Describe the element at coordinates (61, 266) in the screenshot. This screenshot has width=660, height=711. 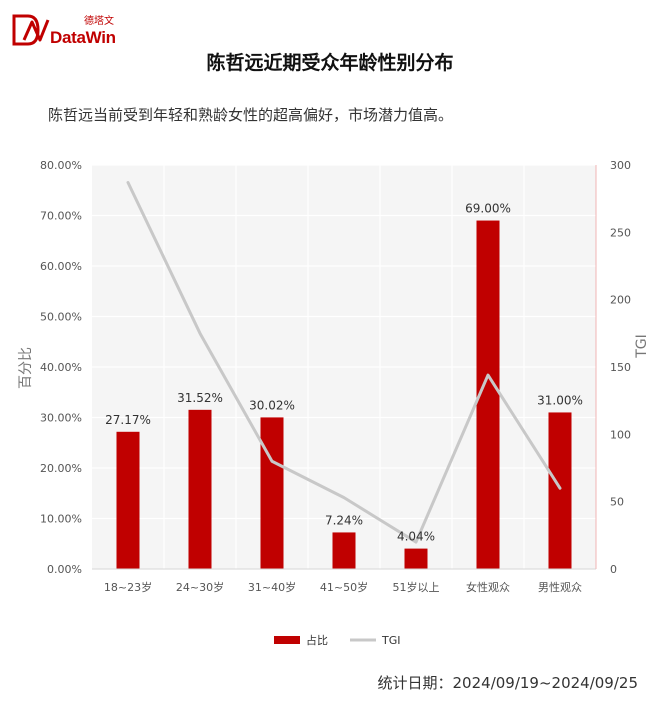
I see `y-tick-label: 60.00%` at that location.